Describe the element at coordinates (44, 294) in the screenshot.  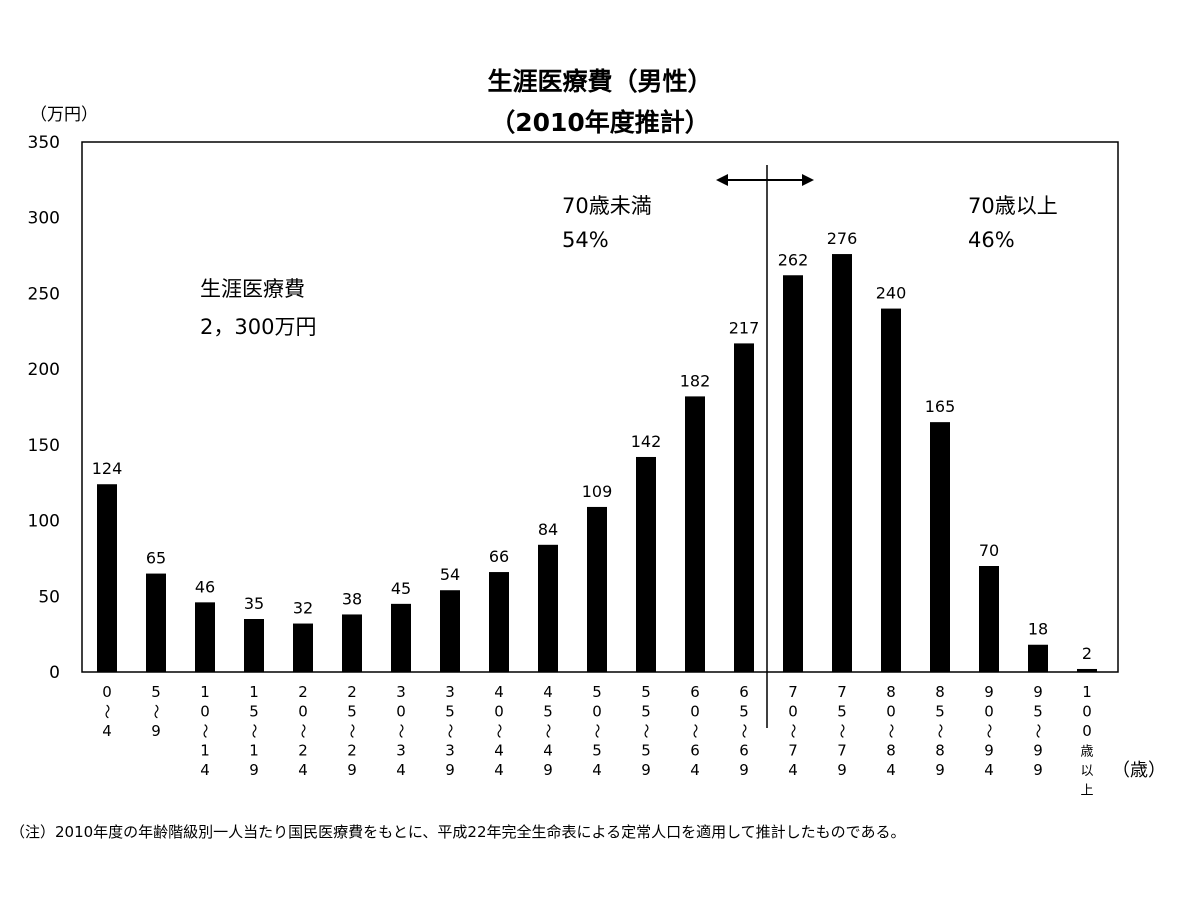
I see `y-tick-label: 250` at that location.